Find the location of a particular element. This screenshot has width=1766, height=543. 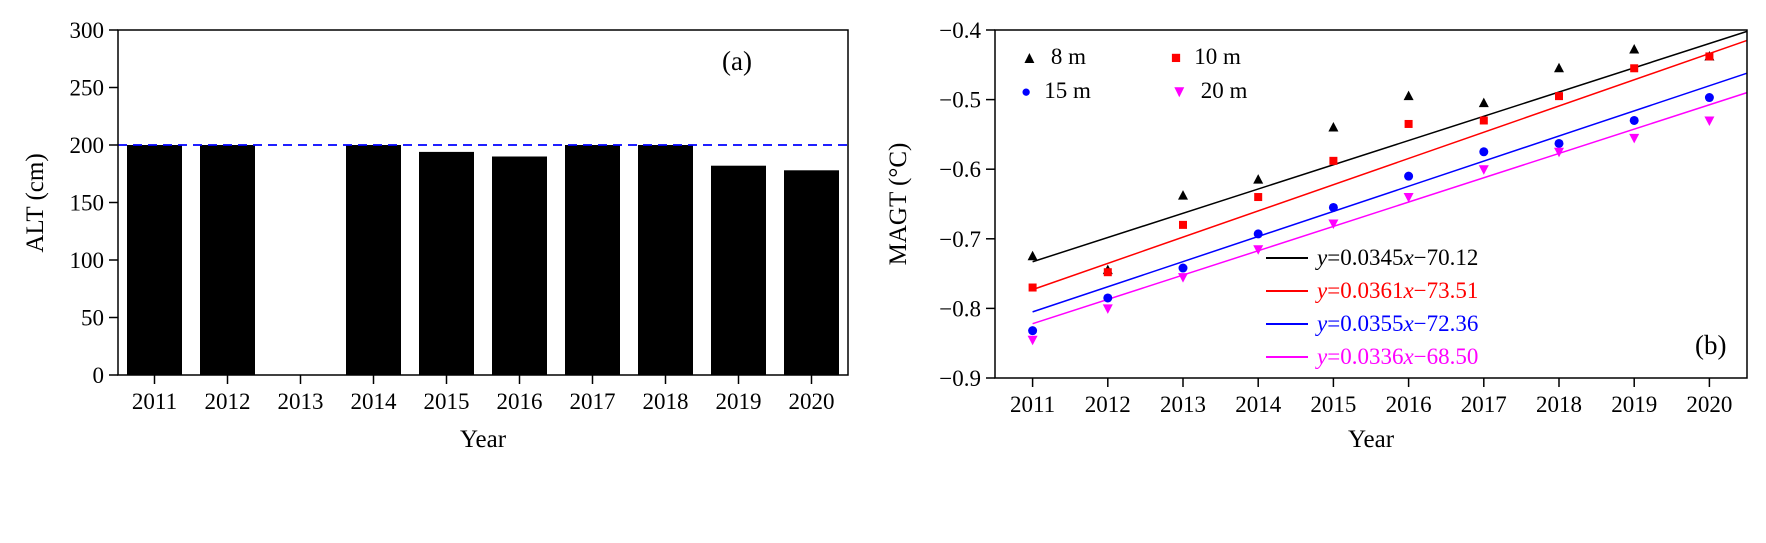

bar-2020 is located at coordinates (811, 272).